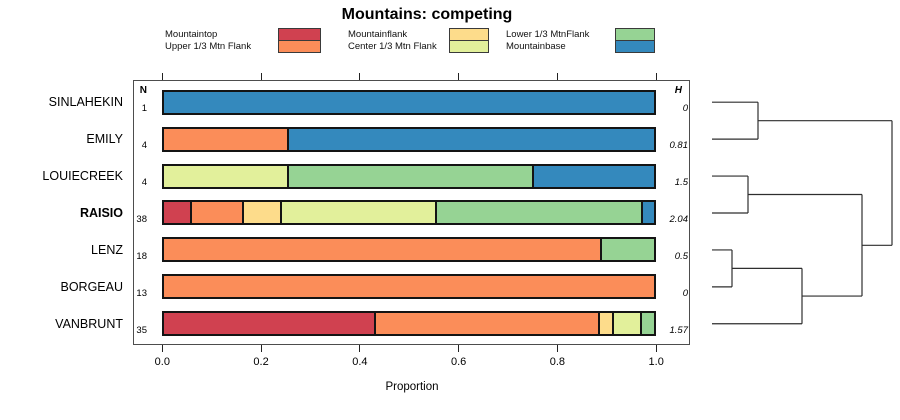 The width and height of the screenshot is (900, 420). I want to click on bar-row-raisio, so click(409, 213).